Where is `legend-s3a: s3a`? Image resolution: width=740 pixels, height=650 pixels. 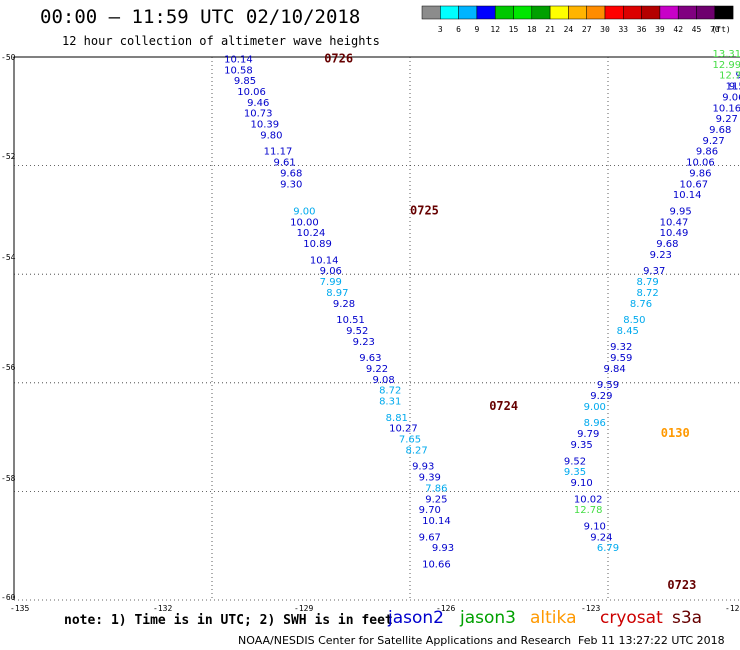 legend-s3a: s3a is located at coordinates (687, 618).